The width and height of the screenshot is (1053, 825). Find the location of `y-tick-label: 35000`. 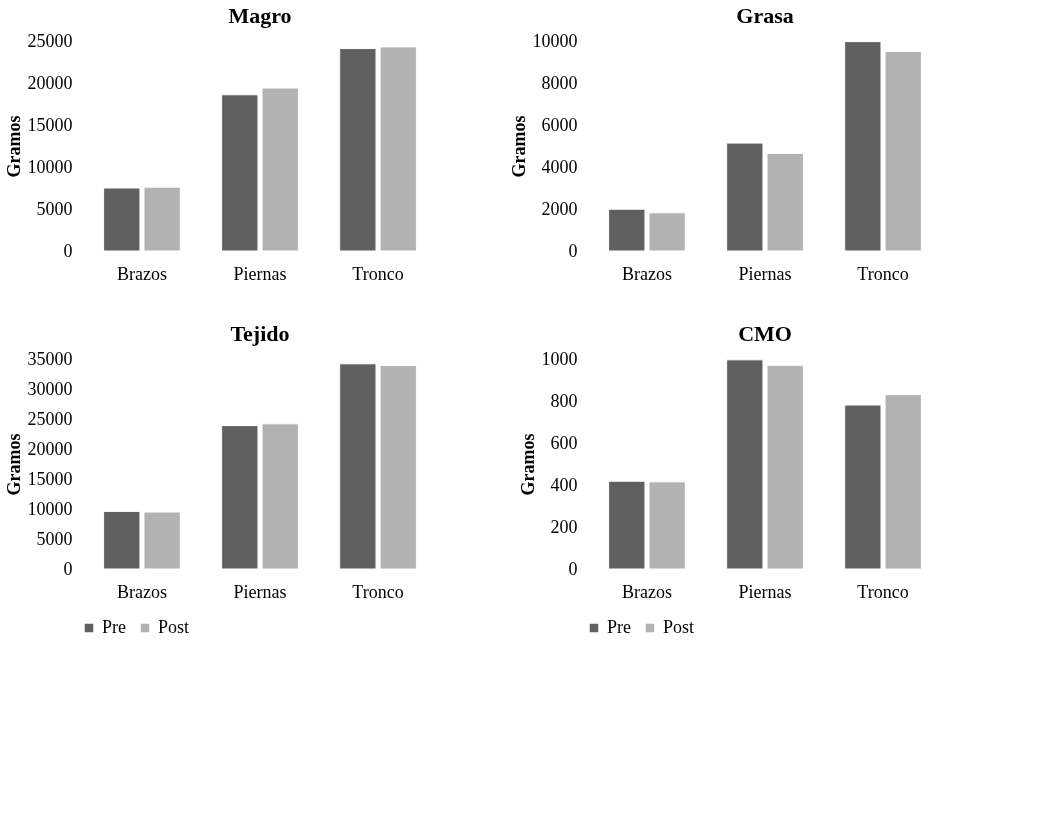

y-tick-label: 35000 is located at coordinates (50, 358).